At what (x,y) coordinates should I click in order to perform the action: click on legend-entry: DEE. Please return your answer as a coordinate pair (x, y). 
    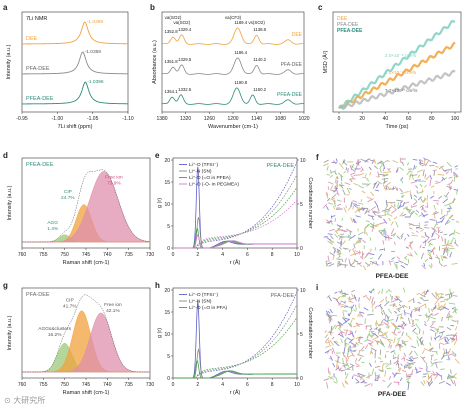
    Looking at the image, I should click on (342, 19).